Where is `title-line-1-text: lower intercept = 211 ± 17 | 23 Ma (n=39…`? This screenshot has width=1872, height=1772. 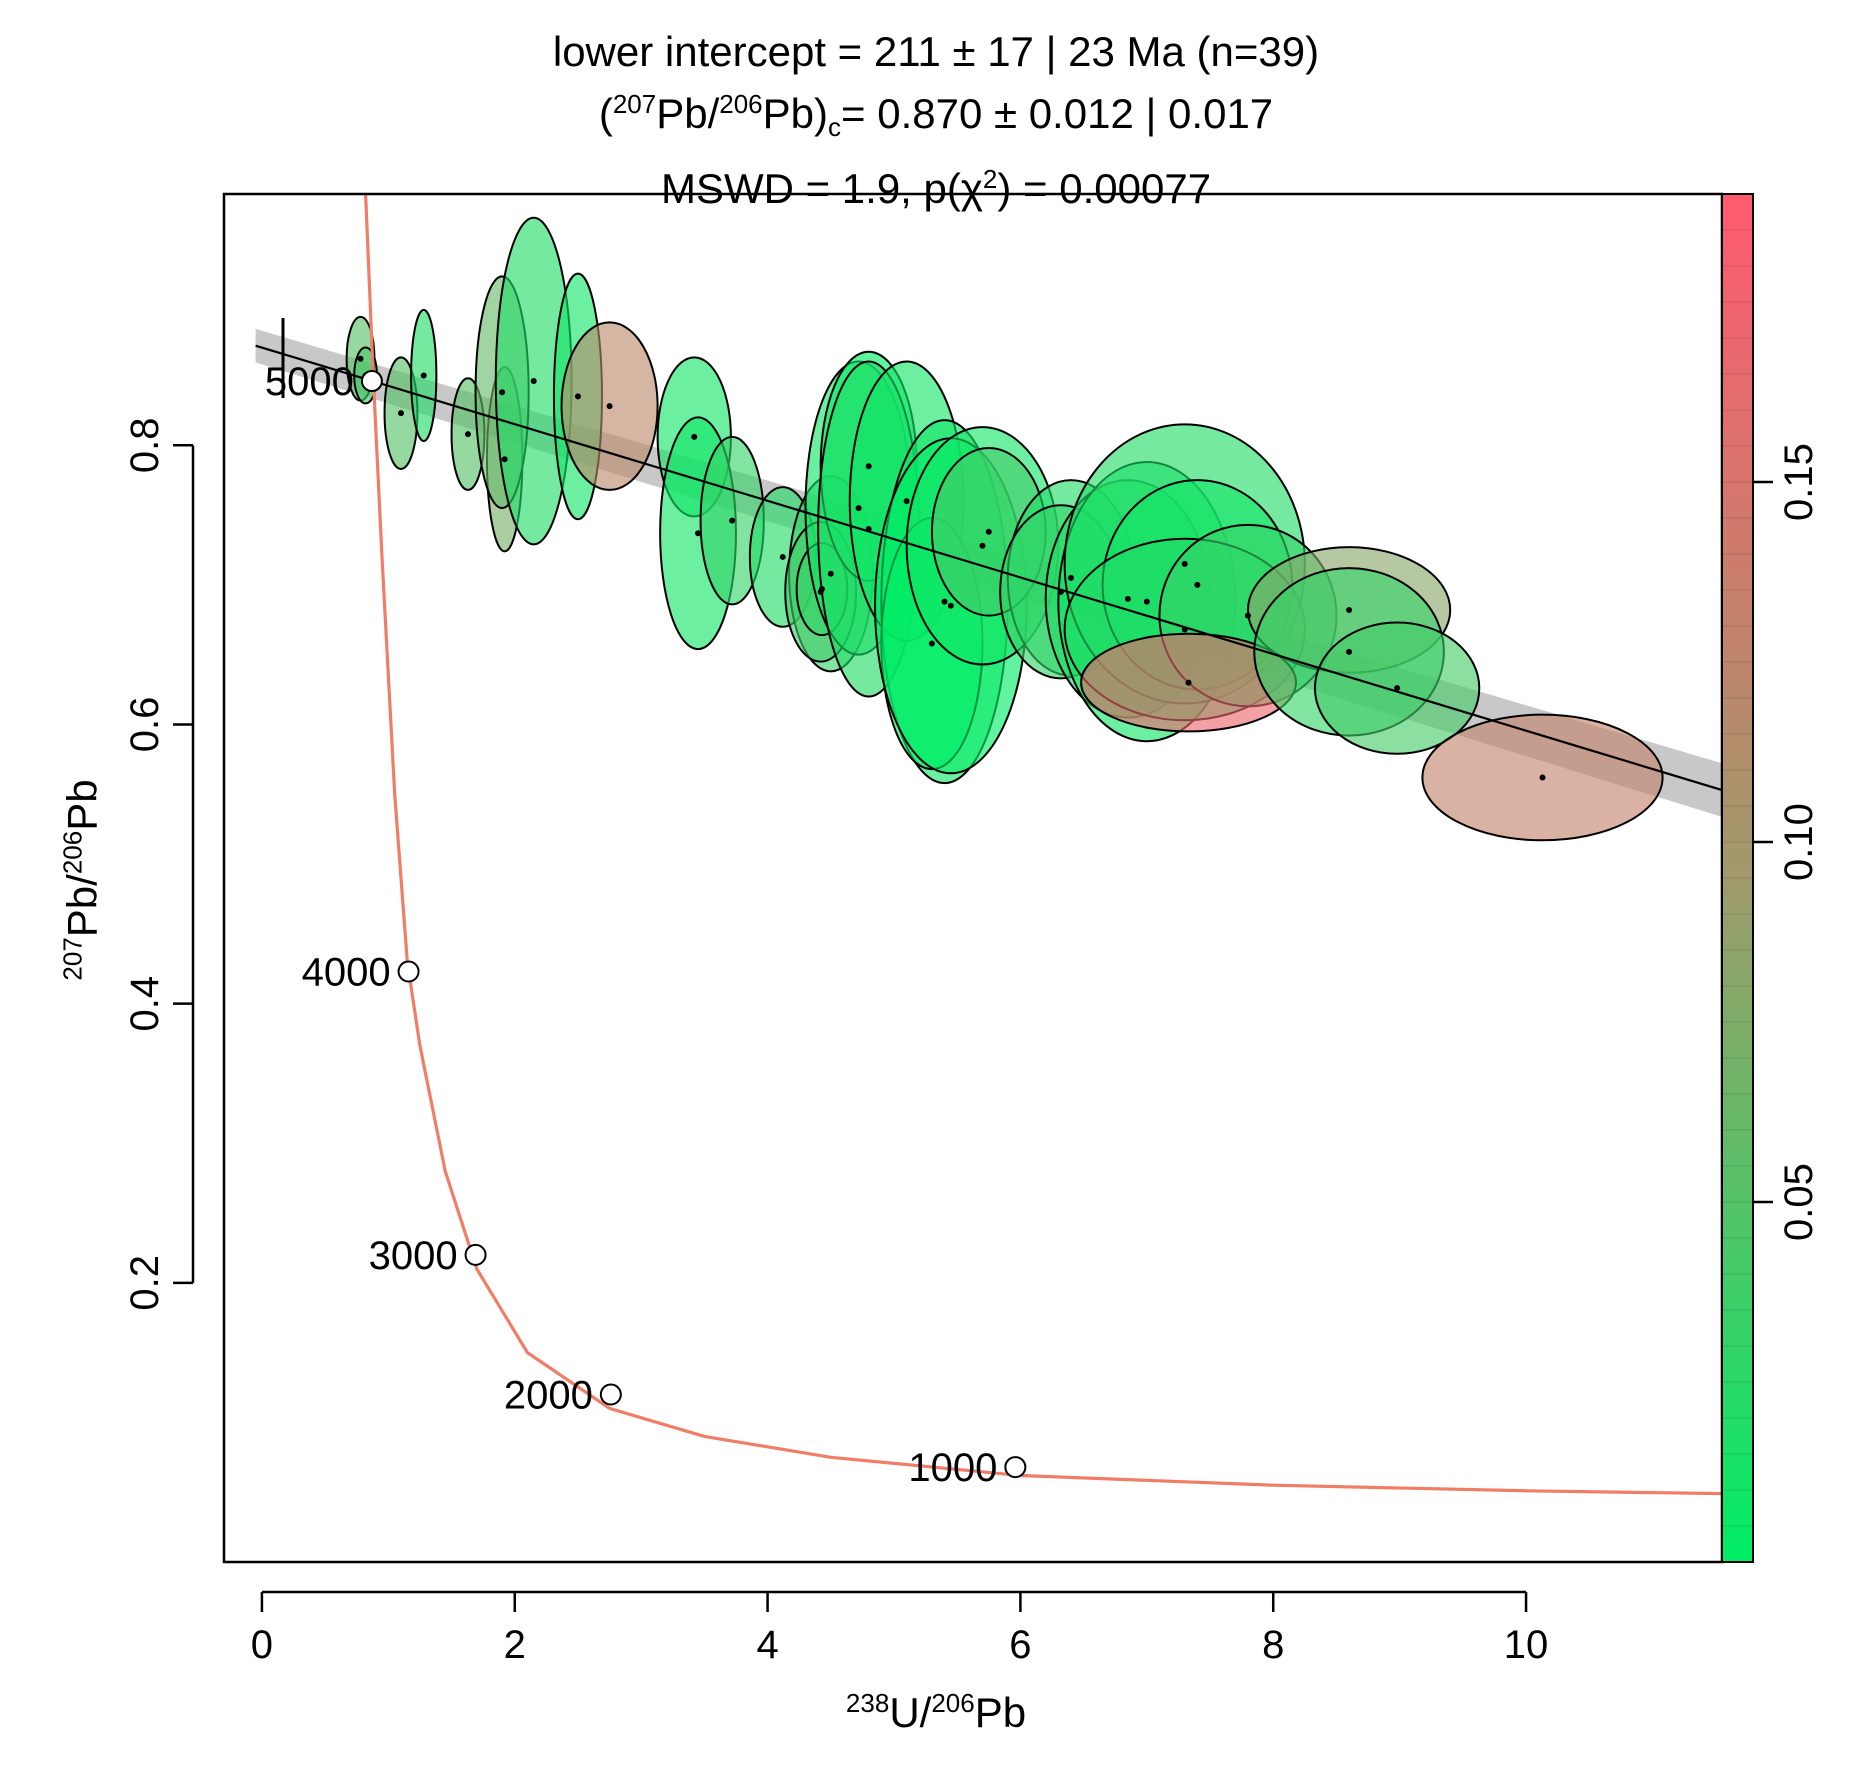
title-line-1-text: lower intercept = 211 ± 17 | 23 Ma (n=39… is located at coordinates (936, 51).